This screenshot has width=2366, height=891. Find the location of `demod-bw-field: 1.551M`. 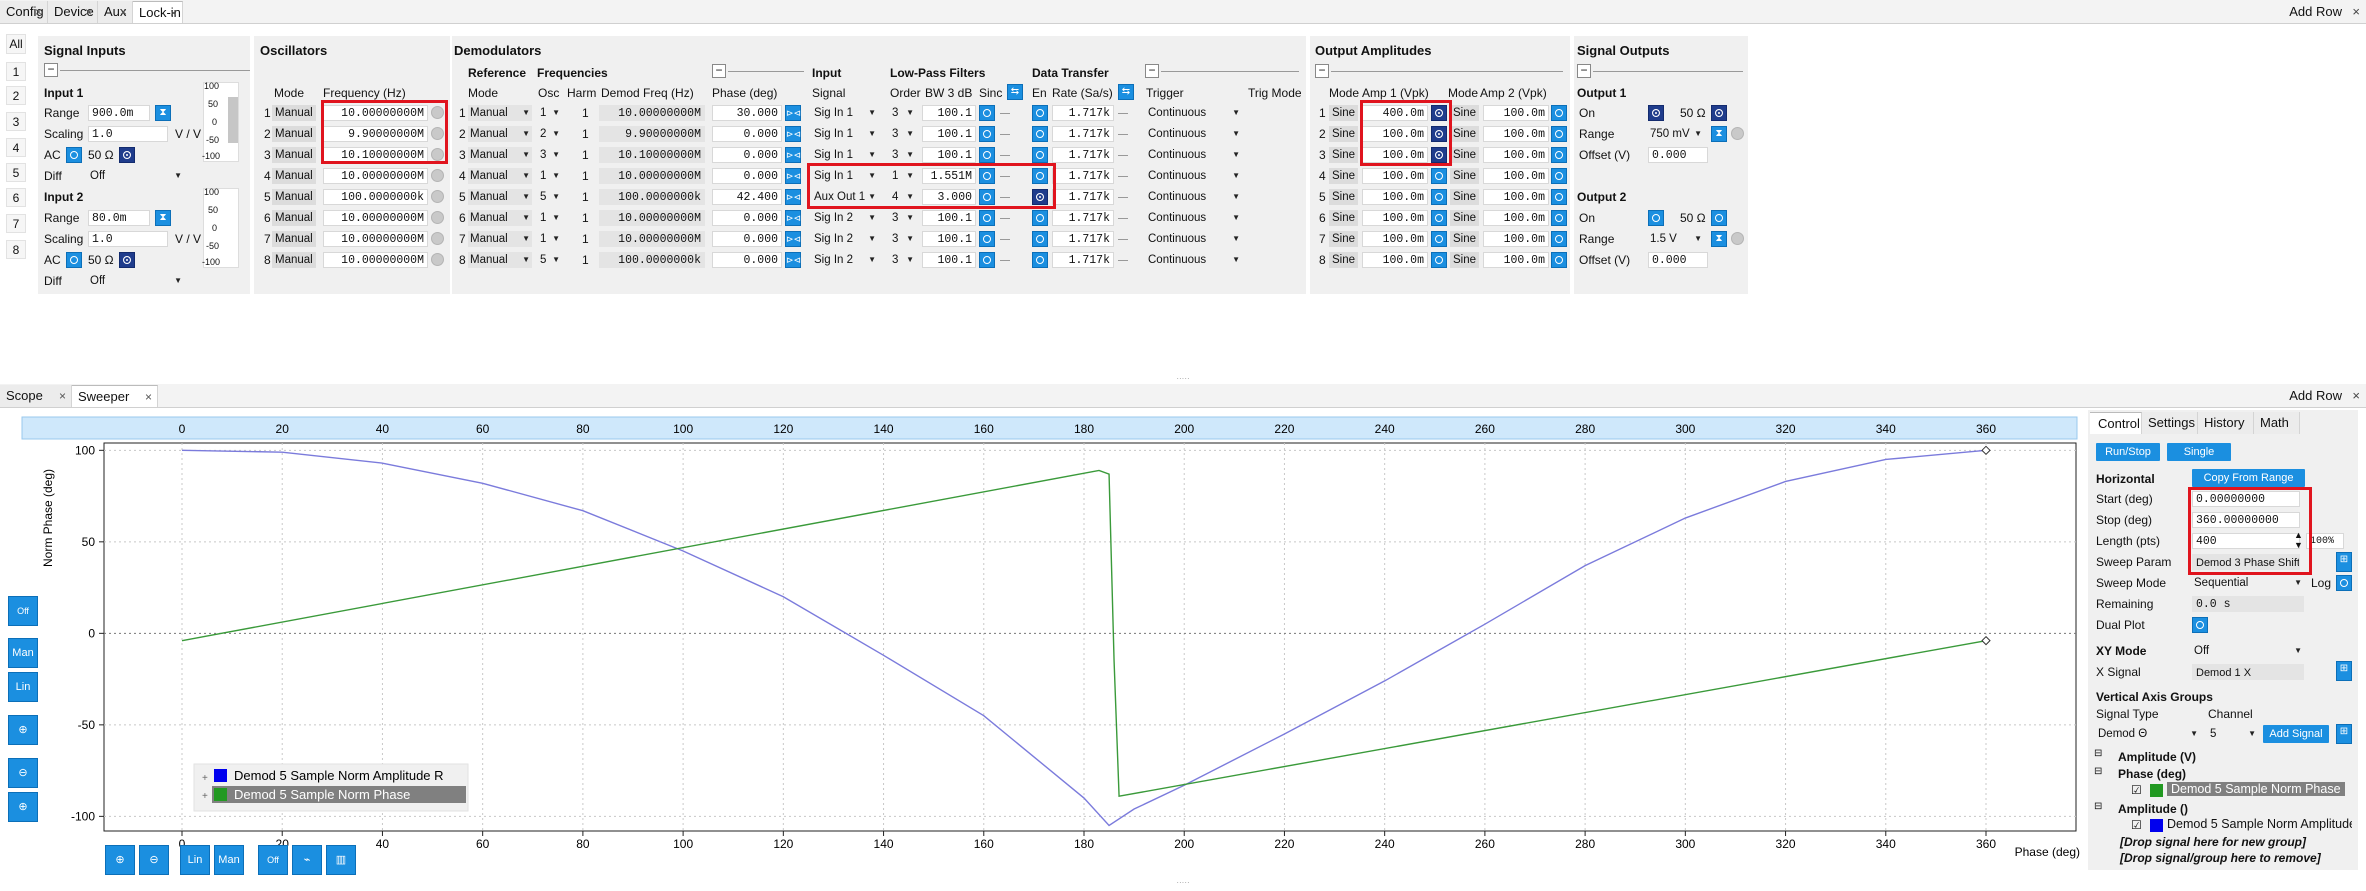

demod-bw-field: 1.551M is located at coordinates (949, 176).